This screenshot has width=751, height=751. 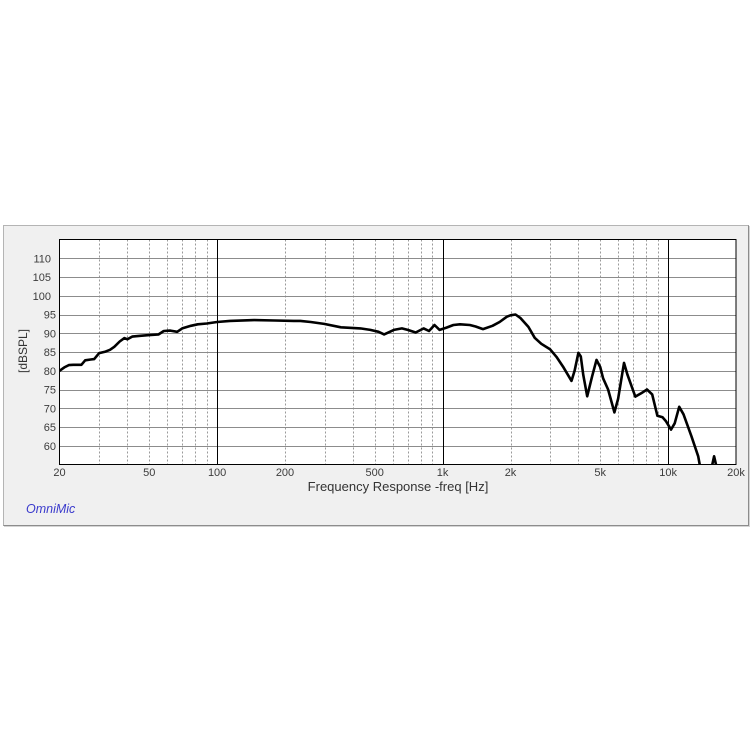 I want to click on x-tick-label: 20k, so click(x=736, y=473).